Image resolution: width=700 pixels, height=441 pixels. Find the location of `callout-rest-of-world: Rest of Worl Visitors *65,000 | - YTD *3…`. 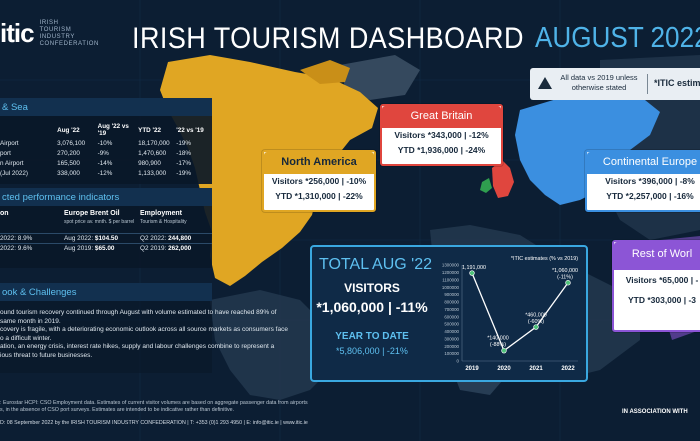

callout-rest-of-world: Rest of Worl Visitors *65,000 | - YTD *3… is located at coordinates (656, 286).